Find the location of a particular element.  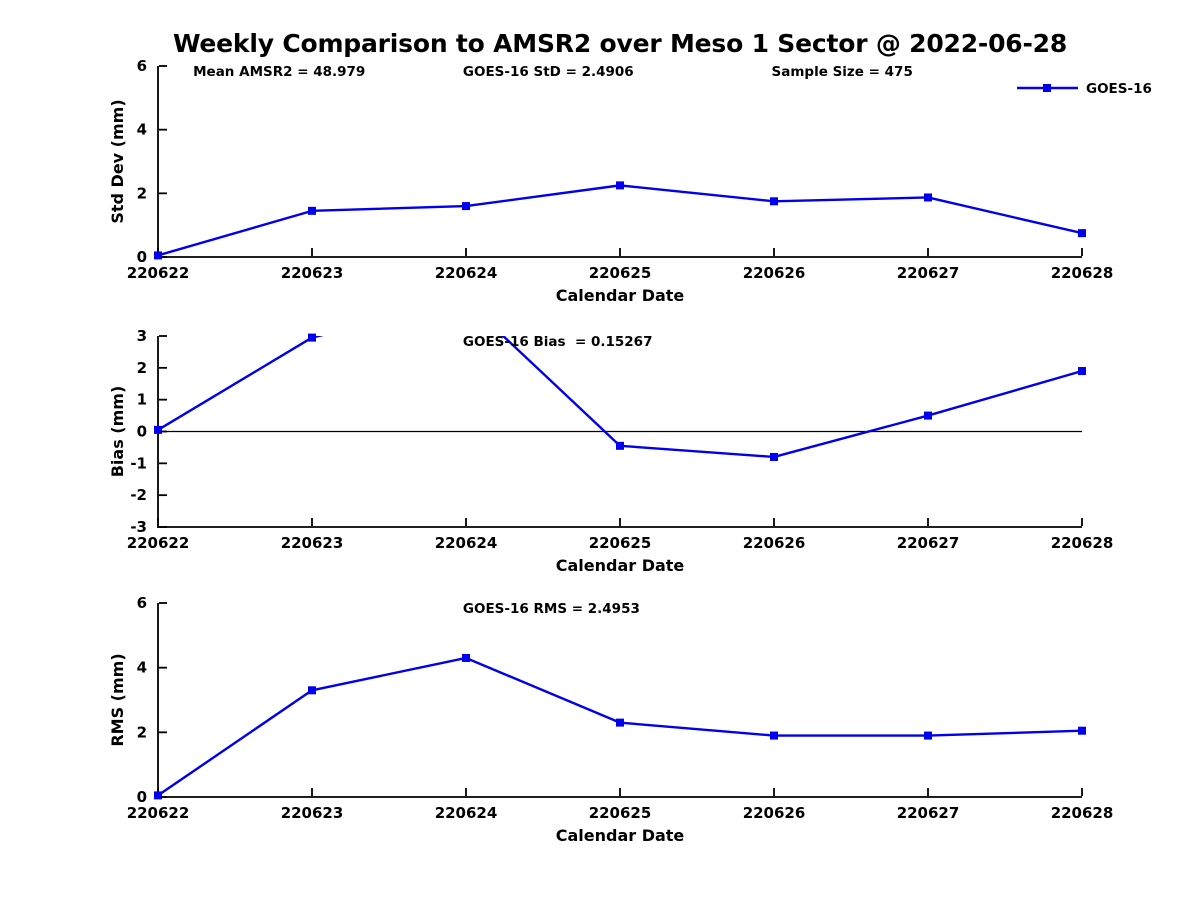

legend: GOES-16 is located at coordinates (1084, 89).